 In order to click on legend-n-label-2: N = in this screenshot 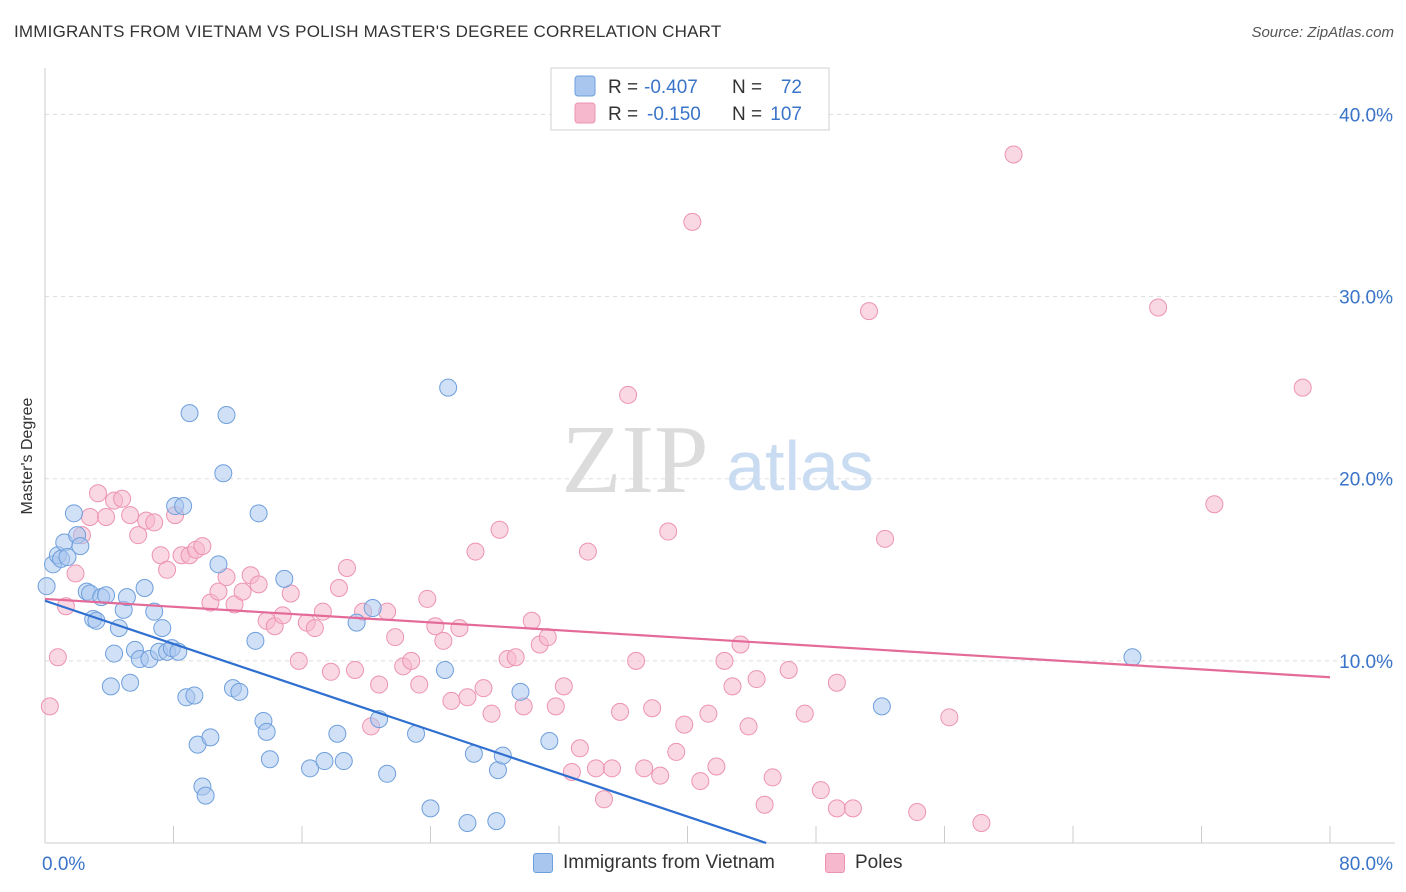, I will do `click(747, 114)`.